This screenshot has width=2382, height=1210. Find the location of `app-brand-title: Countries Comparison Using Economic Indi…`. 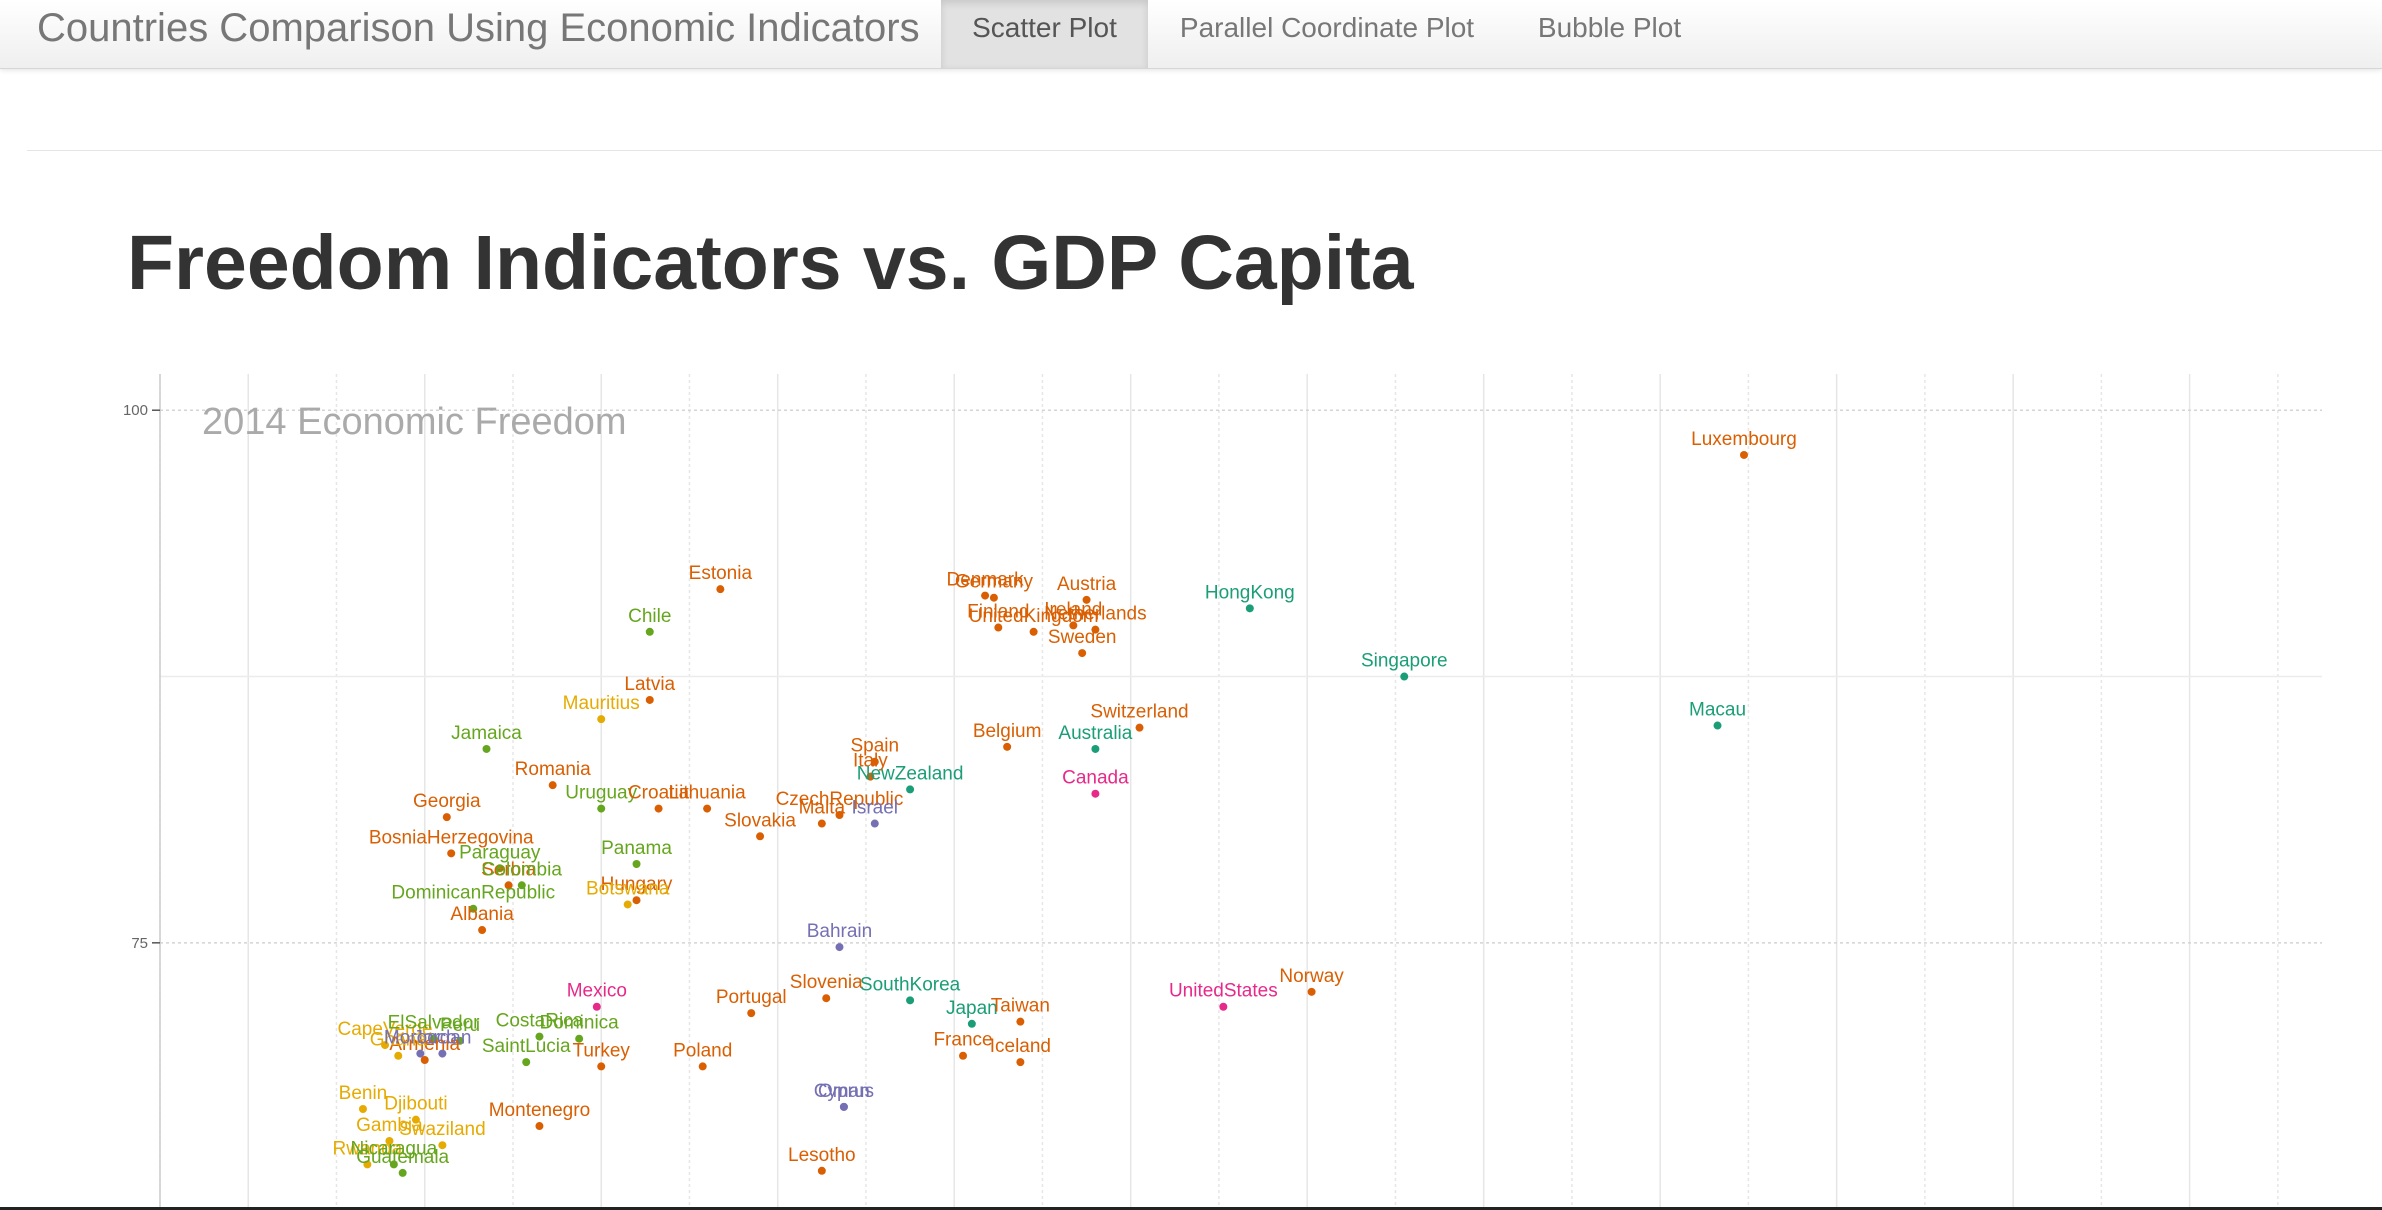

app-brand-title: Countries Comparison Using Economic Indi… is located at coordinates (478, 28).